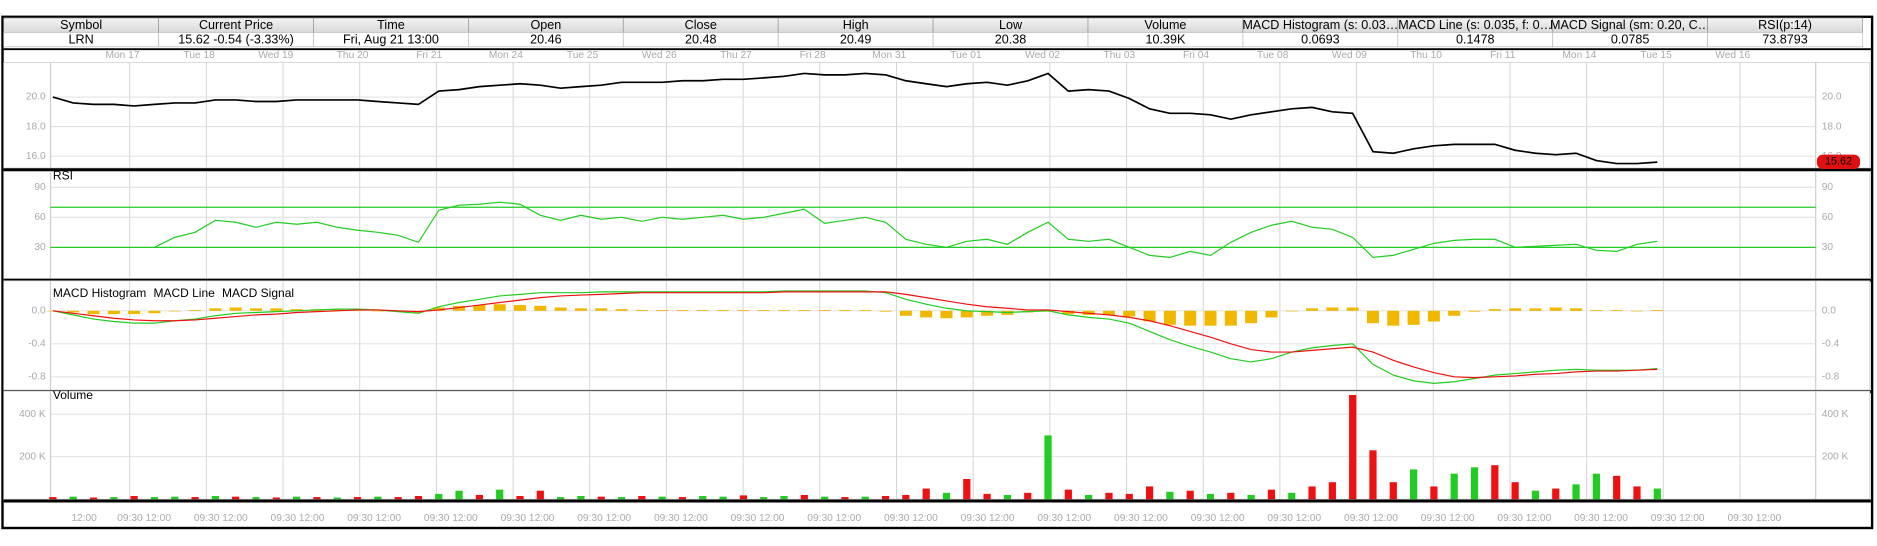 This screenshot has height=546, width=1877. I want to click on header-label: Current Price, so click(236, 25).